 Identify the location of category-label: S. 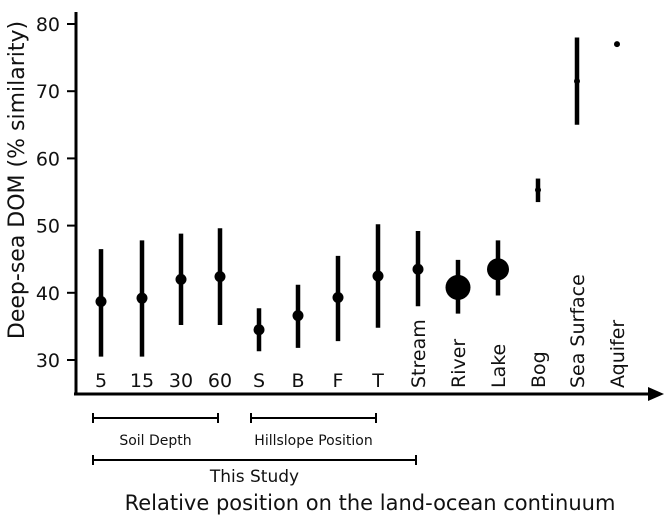
(259, 381).